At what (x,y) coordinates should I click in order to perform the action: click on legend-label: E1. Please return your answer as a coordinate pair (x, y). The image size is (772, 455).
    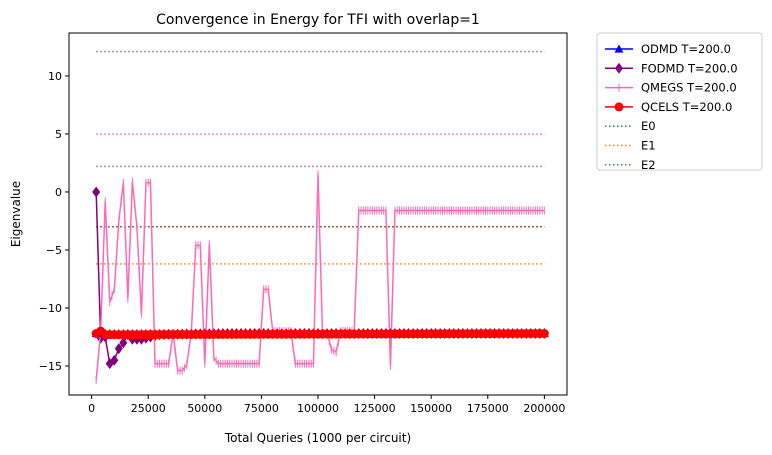
    Looking at the image, I should click on (648, 146).